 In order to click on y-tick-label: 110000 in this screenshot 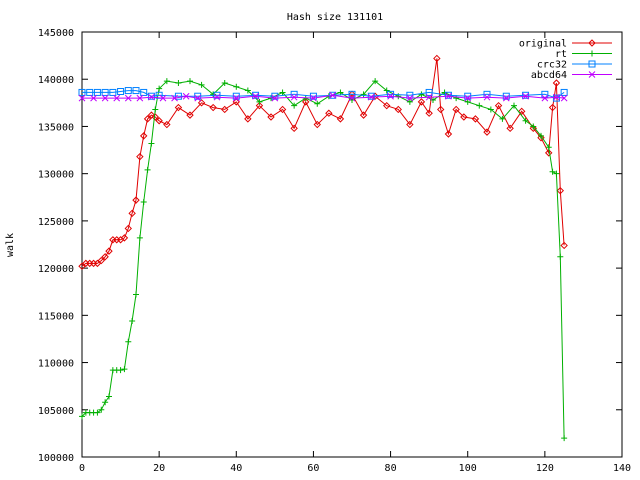, I will do `click(56, 364)`.